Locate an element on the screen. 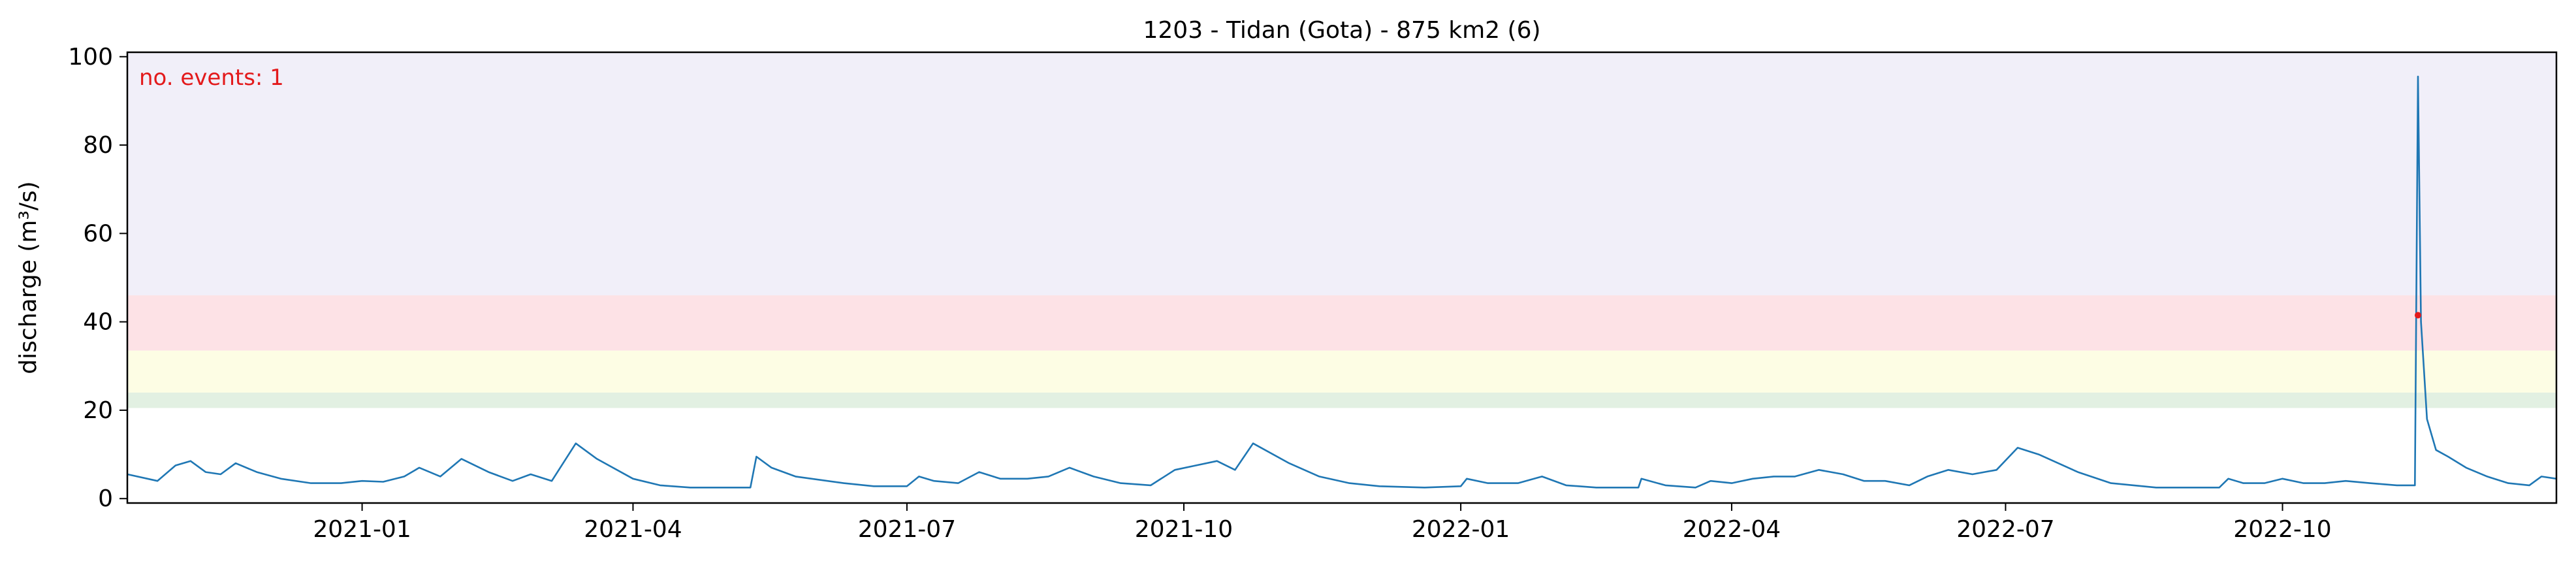  y-tick-label: 0 is located at coordinates (106, 498).